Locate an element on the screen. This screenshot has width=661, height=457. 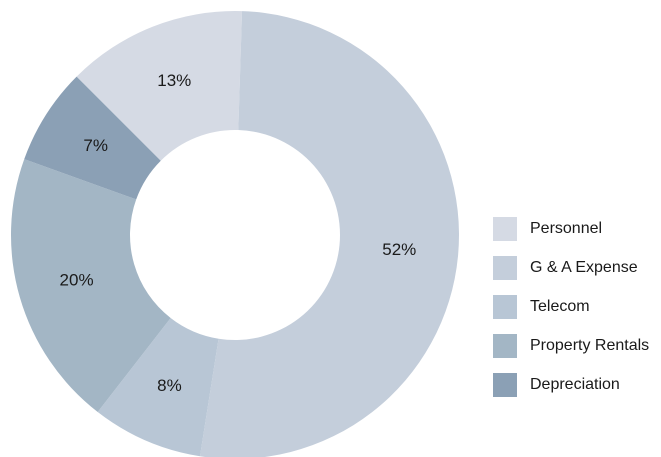
legend-label: Property Rentals is located at coordinates (589, 345).